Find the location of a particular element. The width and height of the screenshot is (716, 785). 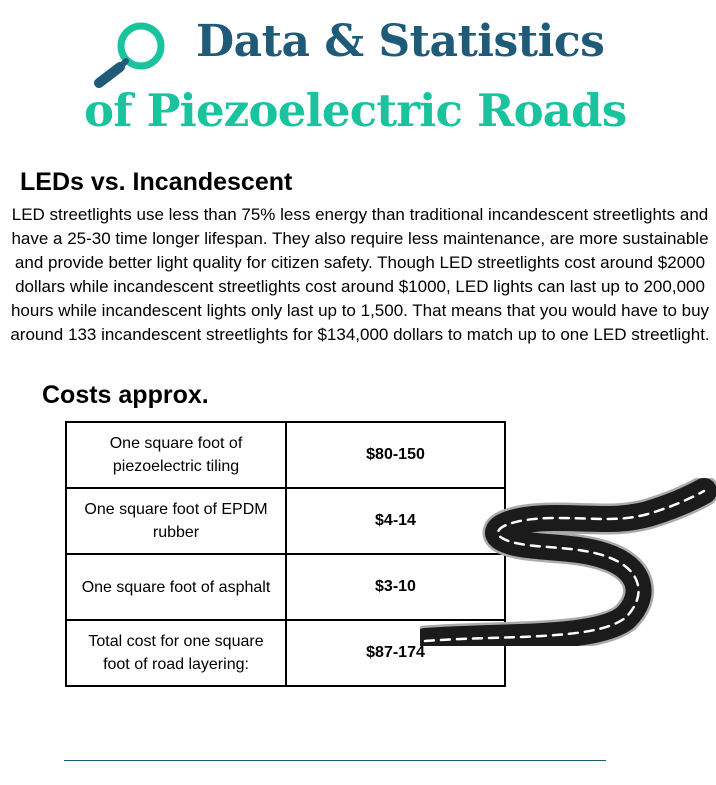

page-title-line-2: of Piezoelectric Roads is located at coordinates (355, 110).